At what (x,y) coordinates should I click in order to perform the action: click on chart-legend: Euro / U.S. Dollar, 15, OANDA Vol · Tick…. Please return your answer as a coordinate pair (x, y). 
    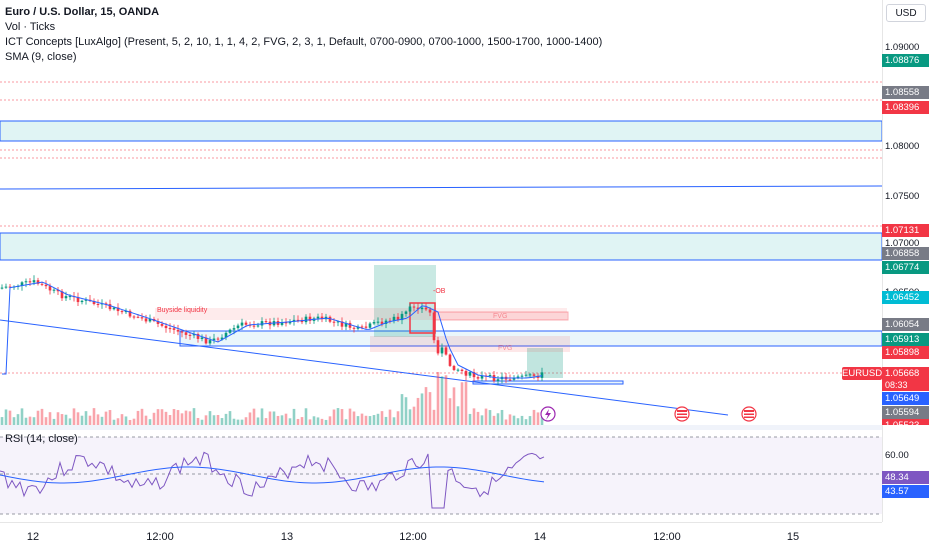
    Looking at the image, I should click on (303, 35).